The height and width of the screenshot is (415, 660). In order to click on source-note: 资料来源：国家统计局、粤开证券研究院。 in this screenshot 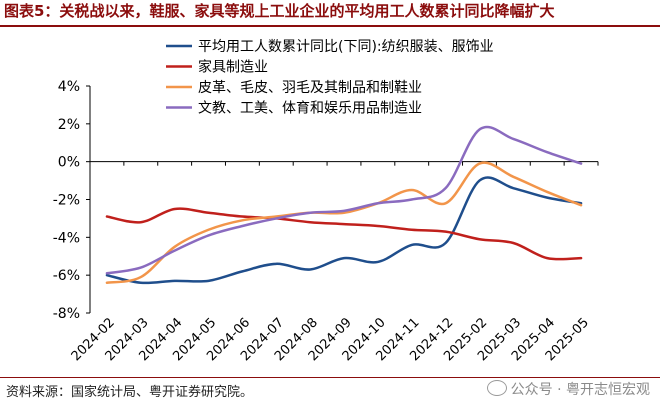, I will do `click(130, 392)`.